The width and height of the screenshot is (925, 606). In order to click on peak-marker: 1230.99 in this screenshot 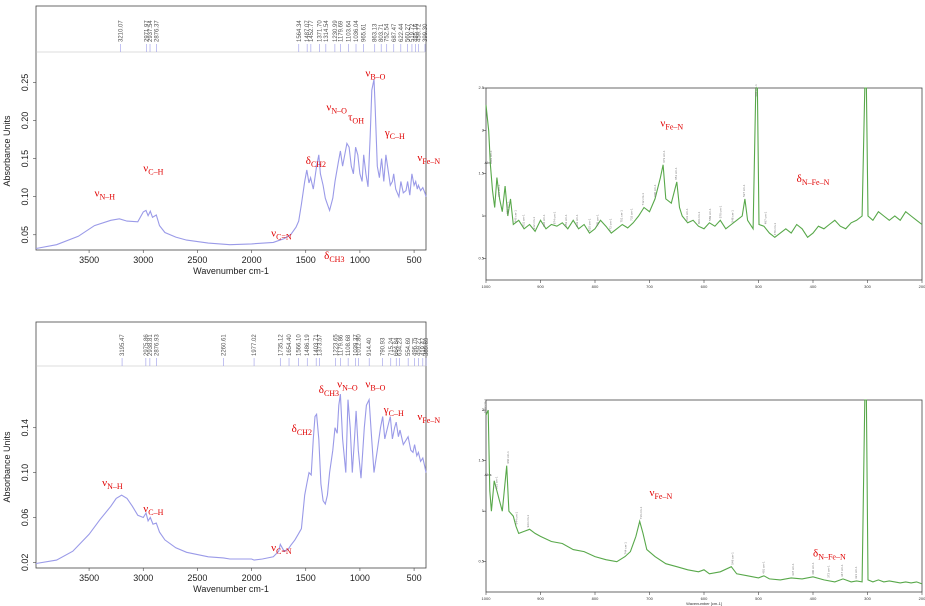, I will do `click(336, 36)`.